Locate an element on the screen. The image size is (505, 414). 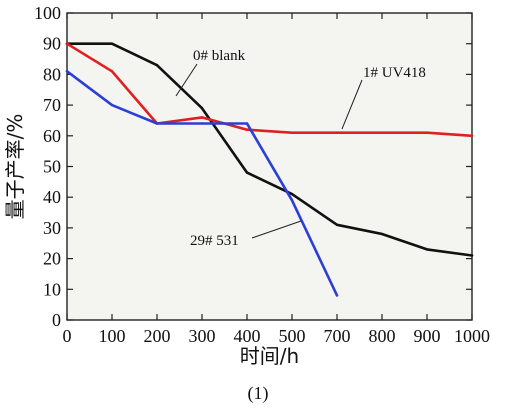
y-tick-label: 100 is located at coordinates (47, 13).